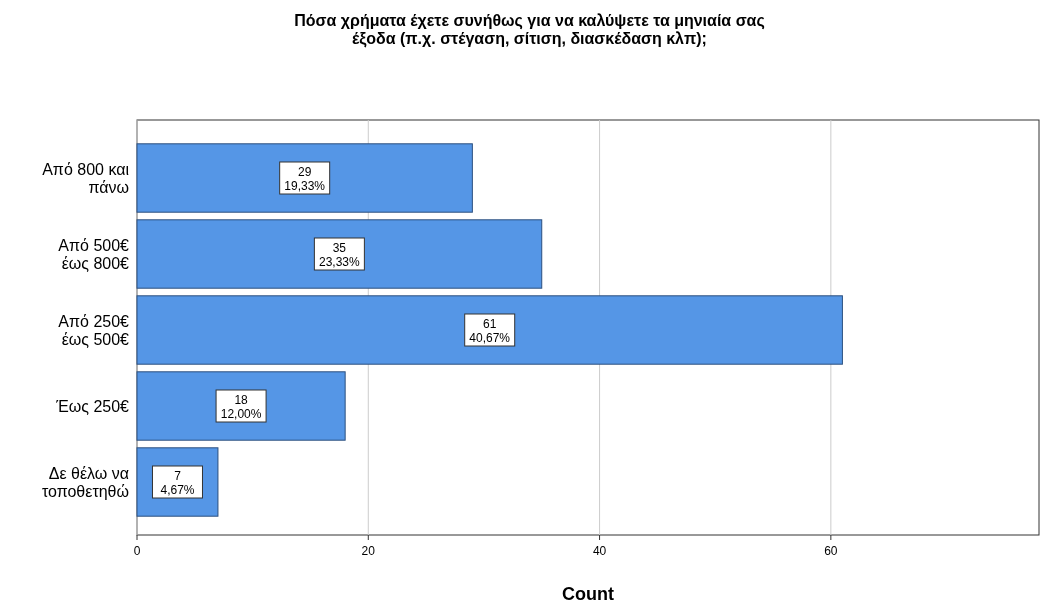  Describe the element at coordinates (94, 330) in the screenshot. I see `y-tick-label: Από 250€ έως 500€` at that location.